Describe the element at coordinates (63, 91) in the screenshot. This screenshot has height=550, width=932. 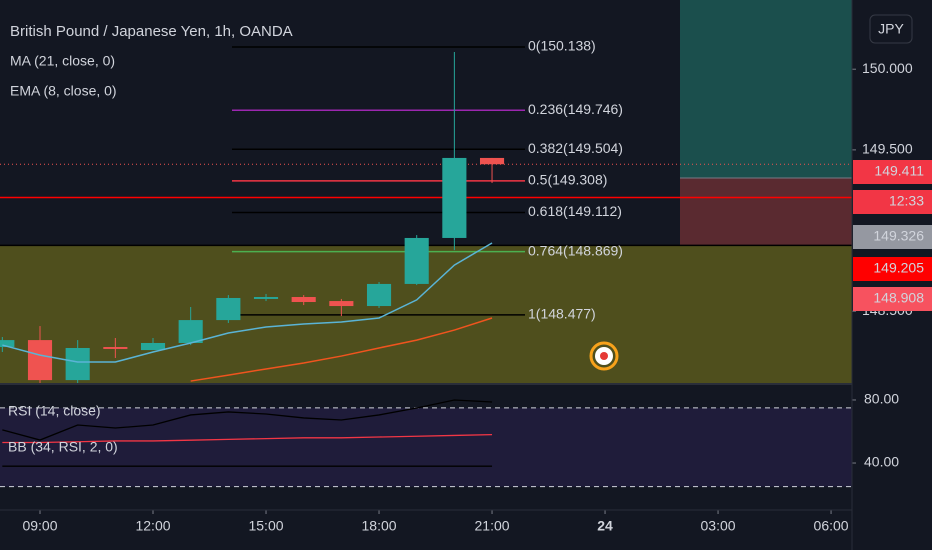
I see `indicator-legend: EMA (8, close, 0)` at that location.